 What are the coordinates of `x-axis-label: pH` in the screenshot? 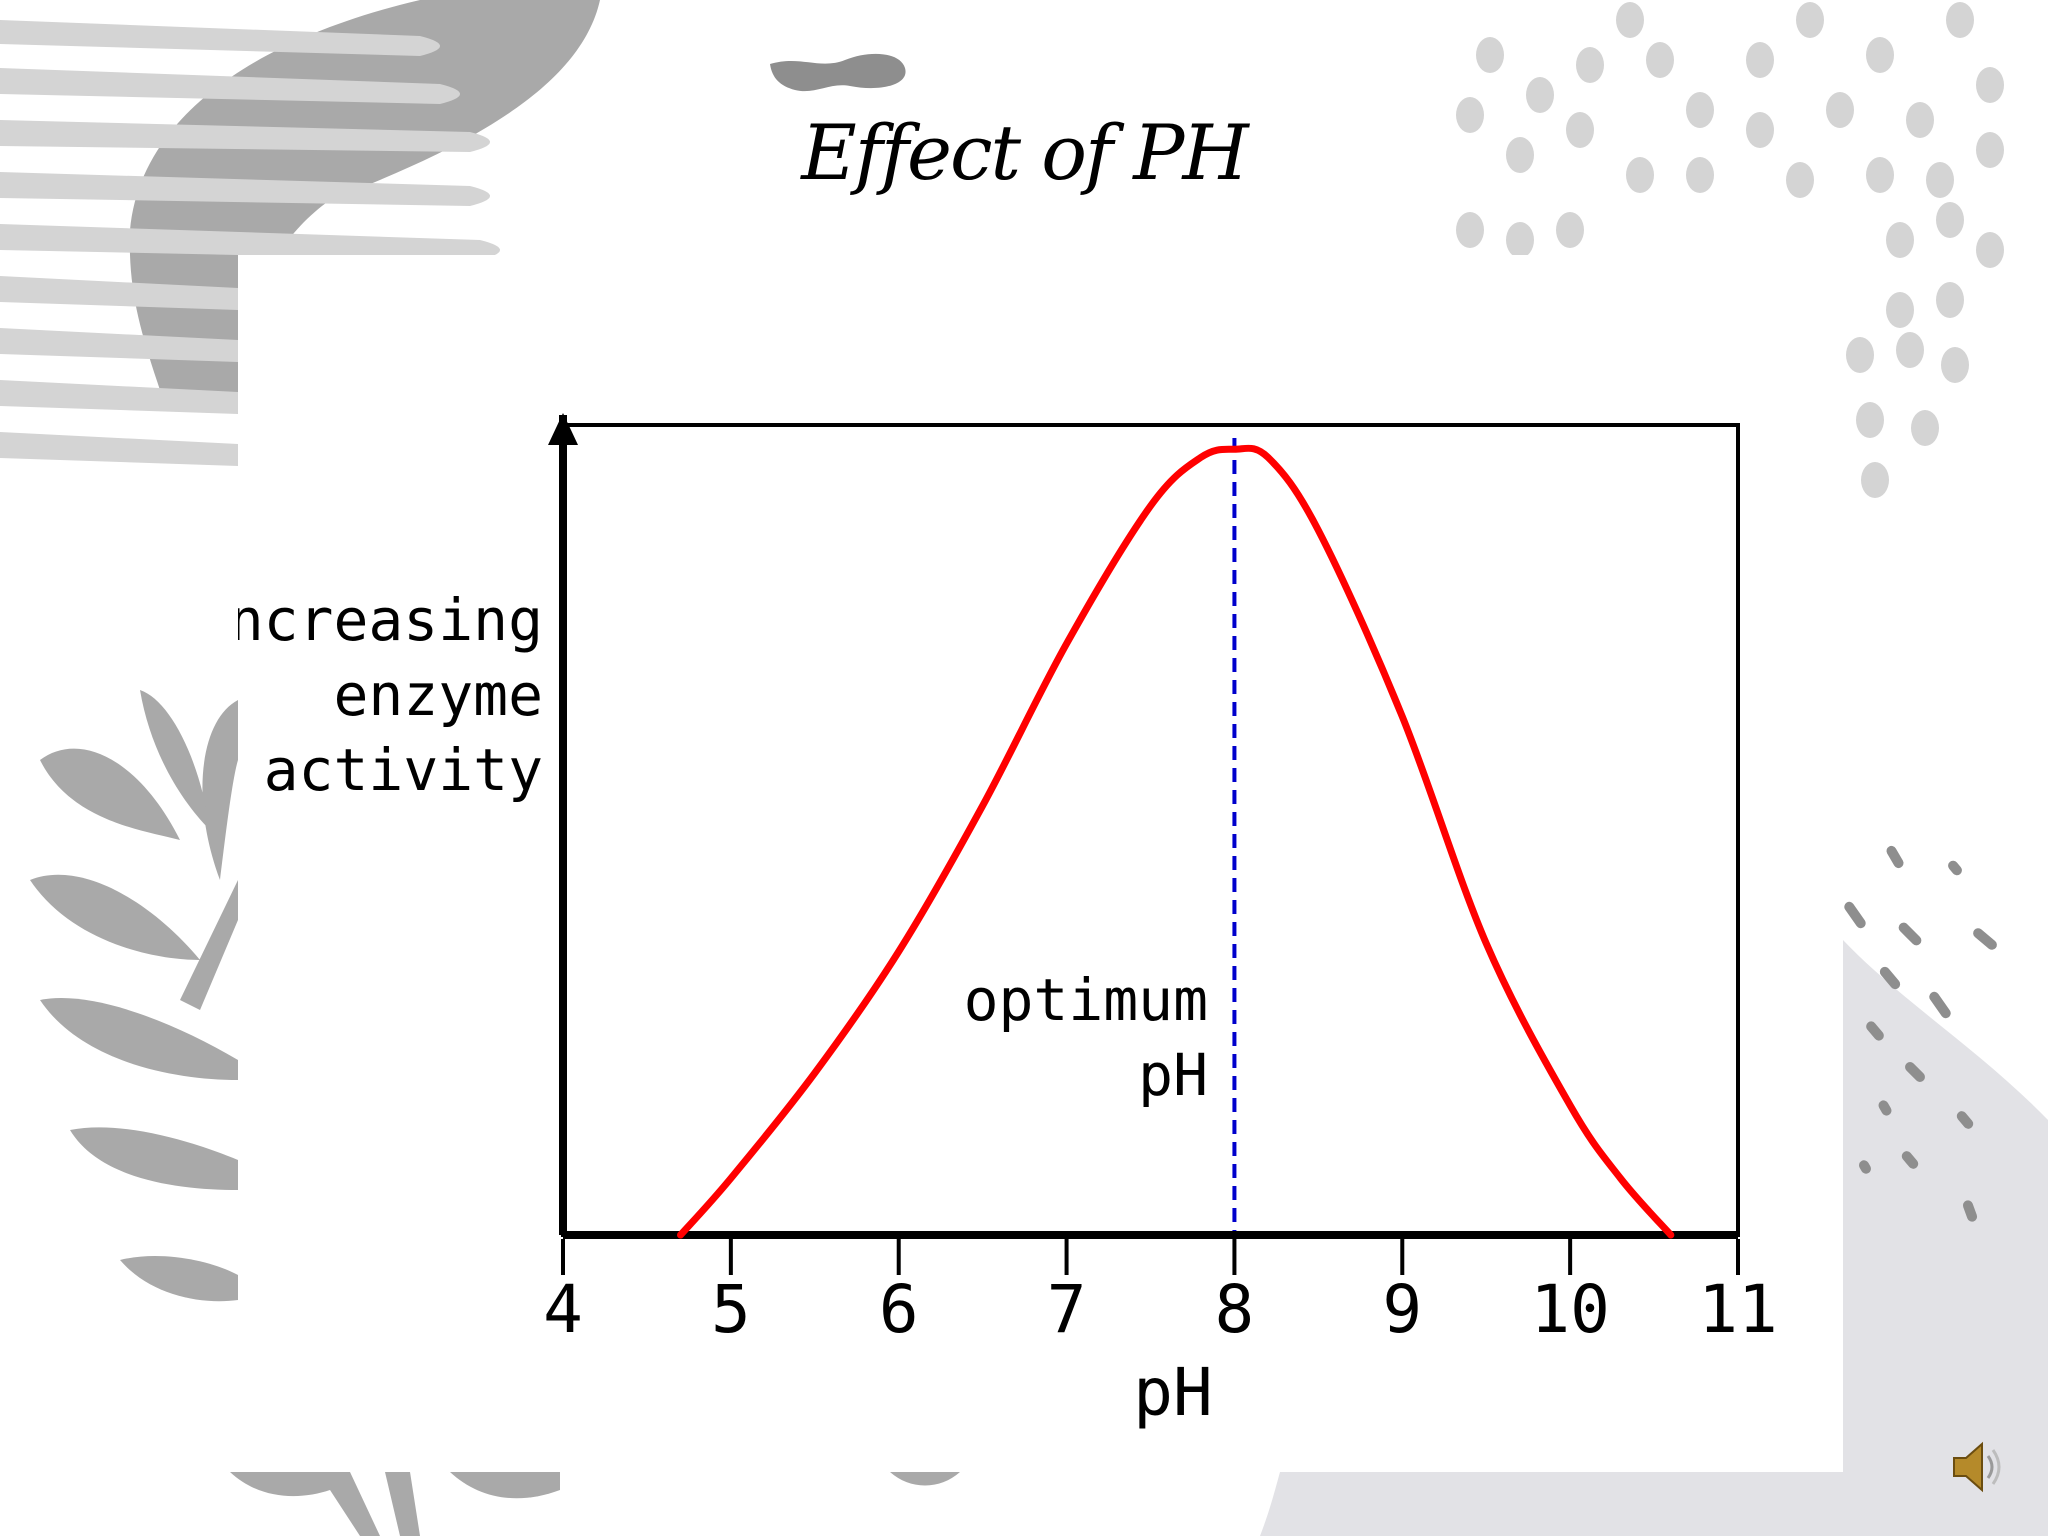 It's located at (1172, 1392).